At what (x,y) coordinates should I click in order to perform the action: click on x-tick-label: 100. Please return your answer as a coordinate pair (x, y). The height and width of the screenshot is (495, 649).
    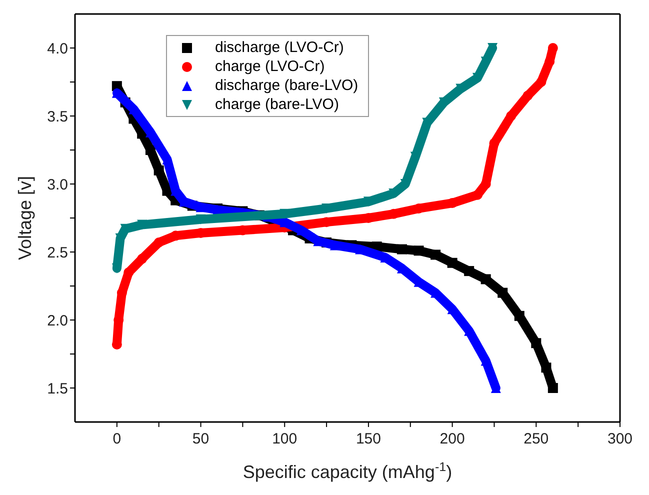
    Looking at the image, I should click on (285, 439).